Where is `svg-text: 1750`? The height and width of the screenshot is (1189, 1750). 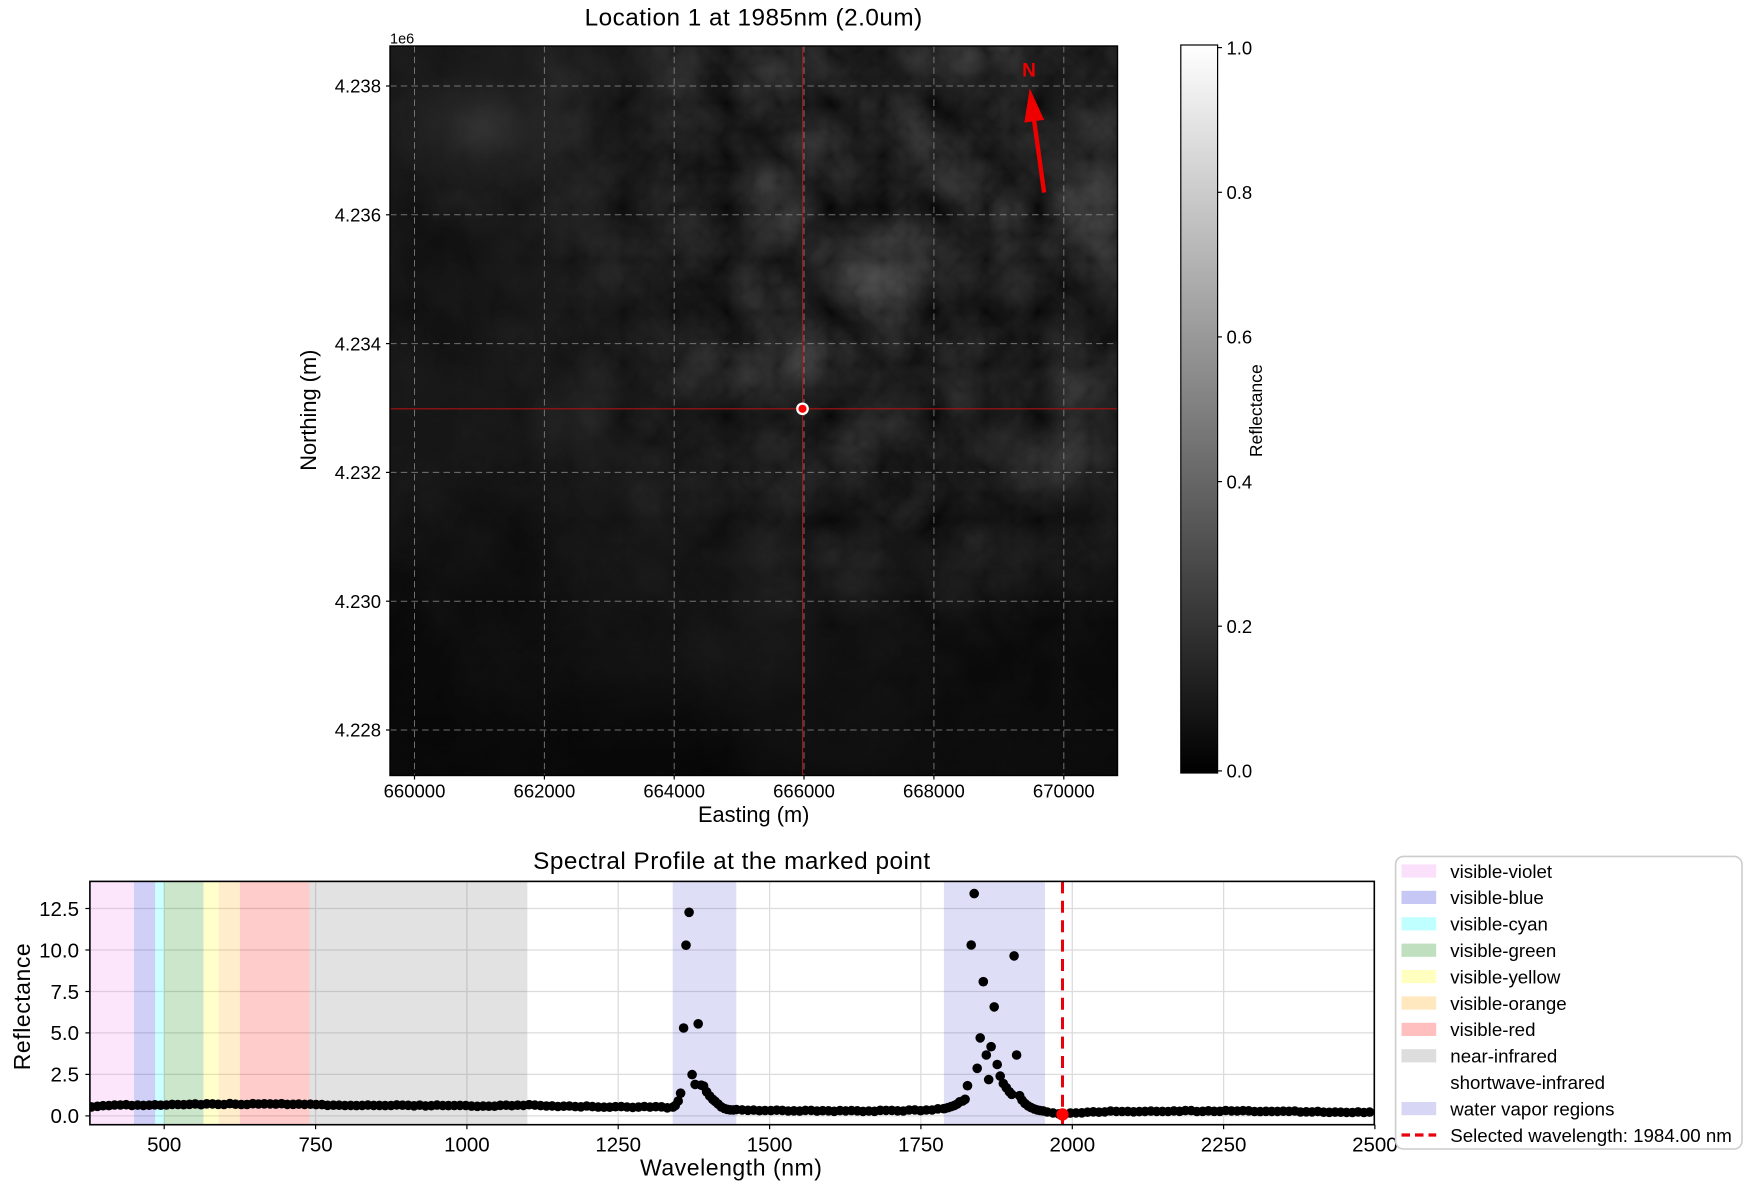
svg-text: 1750 is located at coordinates (921, 1145).